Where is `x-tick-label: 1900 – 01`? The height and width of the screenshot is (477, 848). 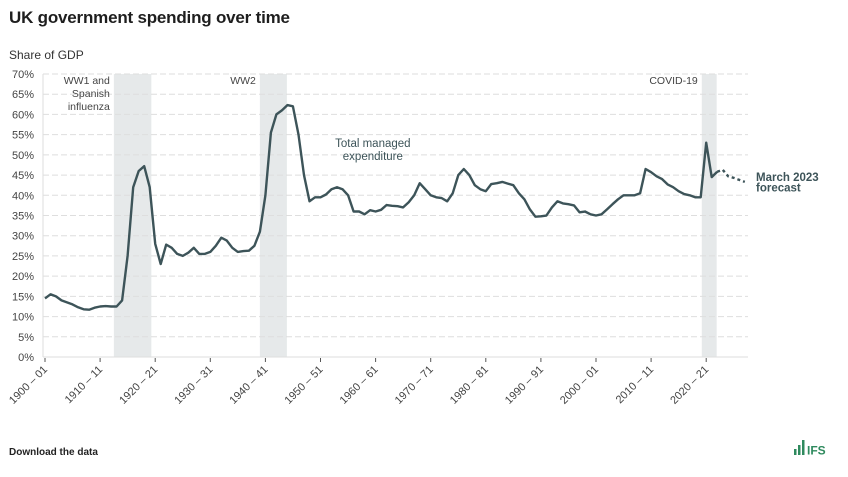 x-tick-label: 1900 – 01 is located at coordinates (28, 385).